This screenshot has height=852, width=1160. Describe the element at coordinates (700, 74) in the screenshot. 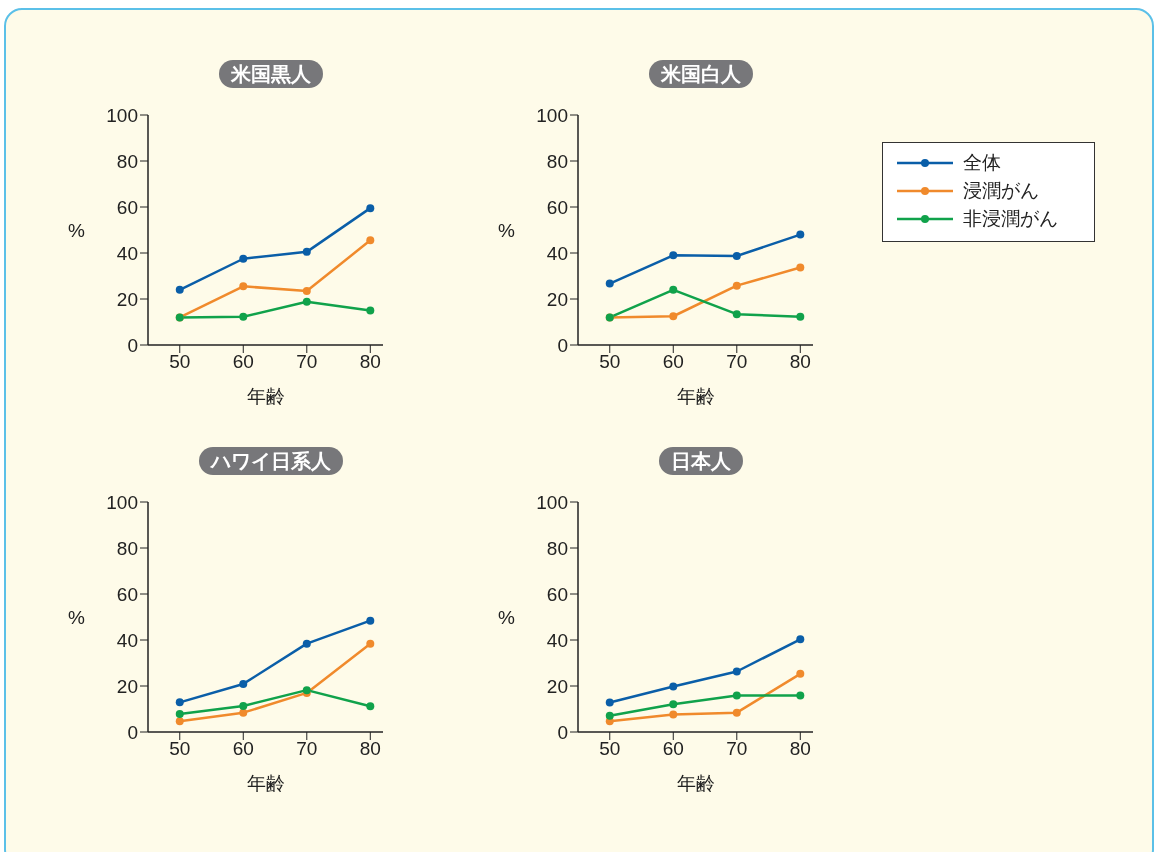

I see `chart-title: 米国白人` at that location.